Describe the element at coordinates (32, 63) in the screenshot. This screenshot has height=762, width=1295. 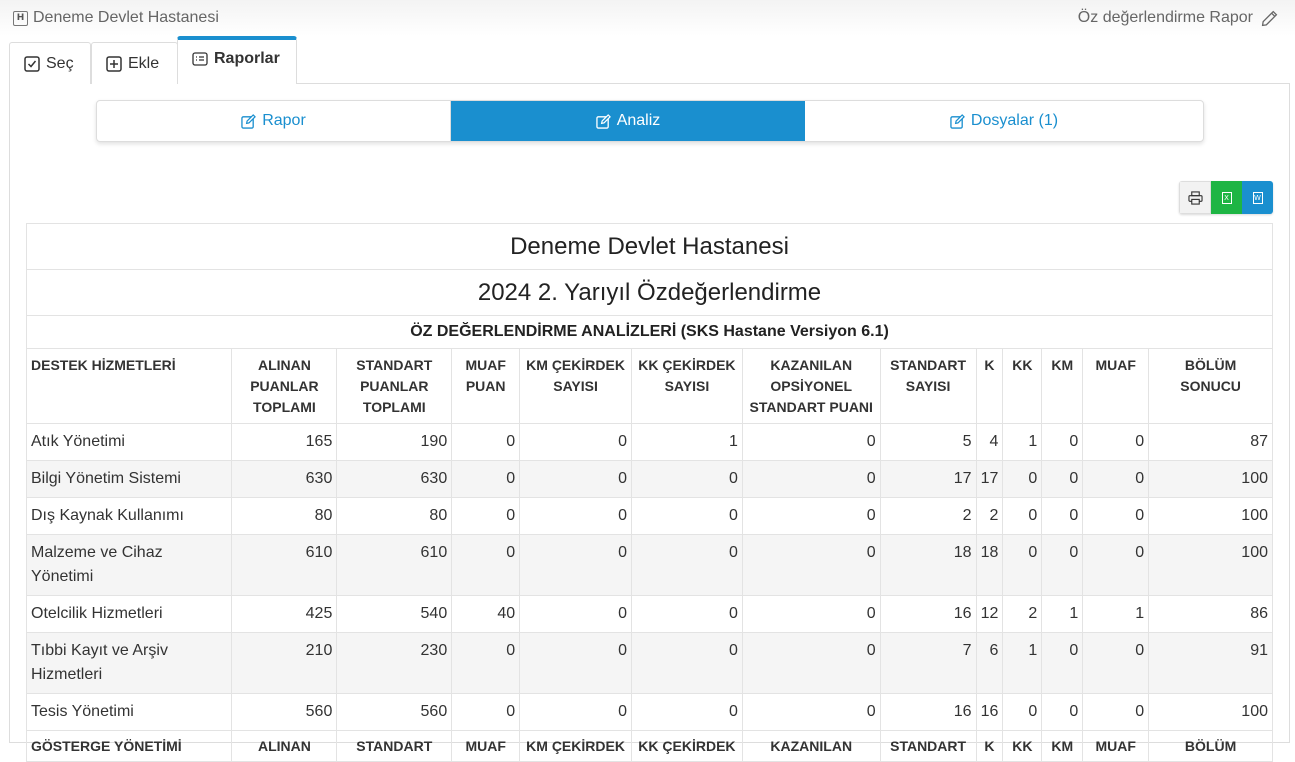
I see `check-square-icon` at that location.